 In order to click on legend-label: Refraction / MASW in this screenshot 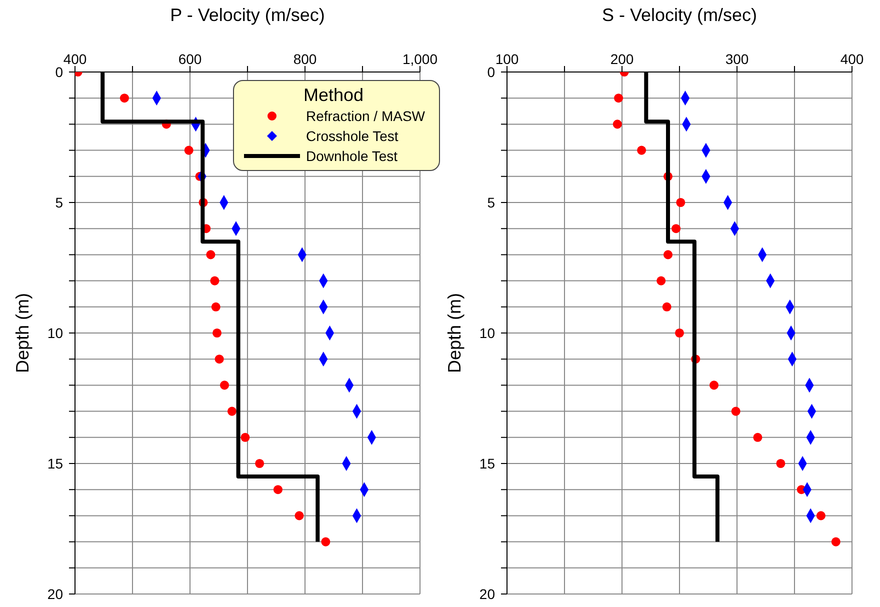, I will do `click(365, 116)`.